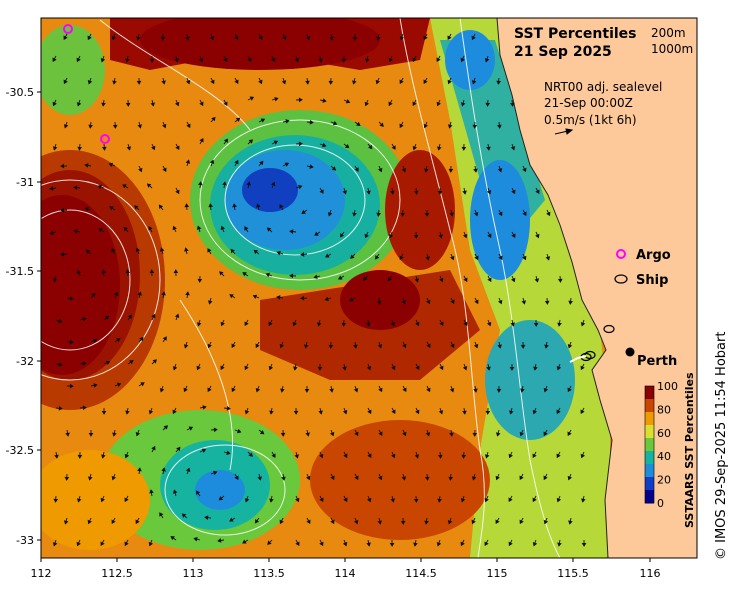 The width and height of the screenshot is (740, 596). I want to click on x-tick-label: 113, so click(193, 573).